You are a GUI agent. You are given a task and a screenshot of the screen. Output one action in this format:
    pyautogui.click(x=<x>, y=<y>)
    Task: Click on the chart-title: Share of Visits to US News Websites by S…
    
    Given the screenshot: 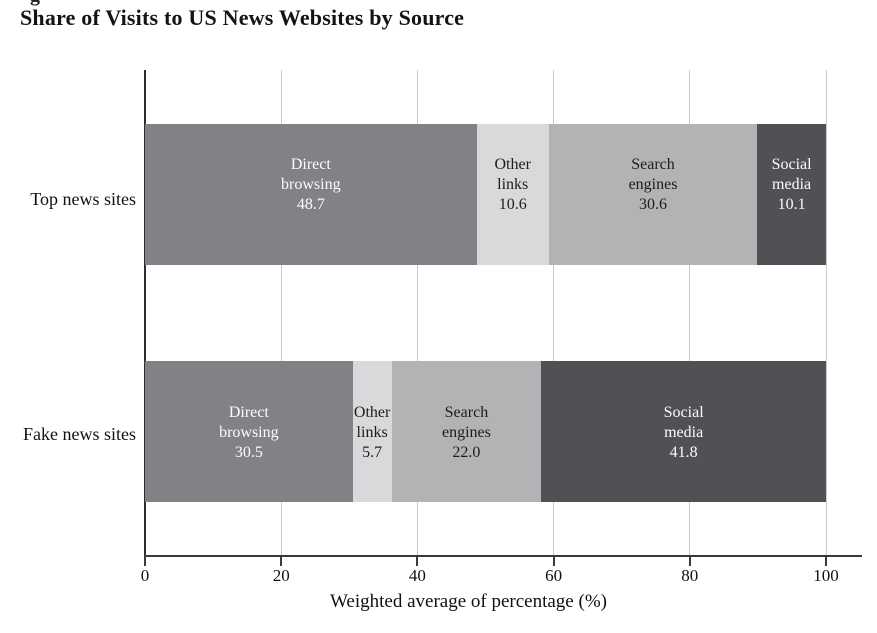 What is the action you would take?
    pyautogui.click(x=242, y=17)
    